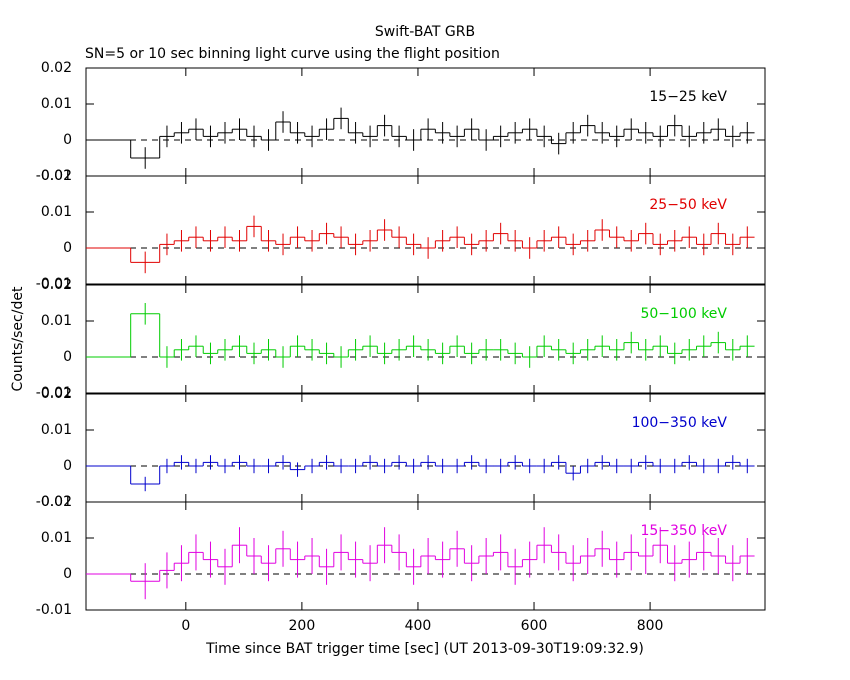  I want to click on y-axis-label: Counts/sec/det, so click(18, 338).